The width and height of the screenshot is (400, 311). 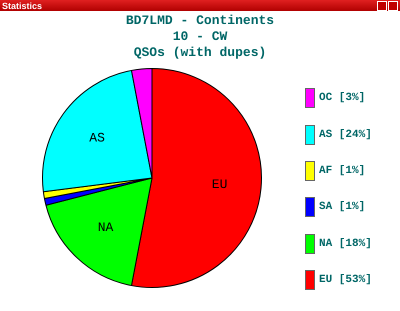 I want to click on text: Statistics, so click(x=22, y=5).